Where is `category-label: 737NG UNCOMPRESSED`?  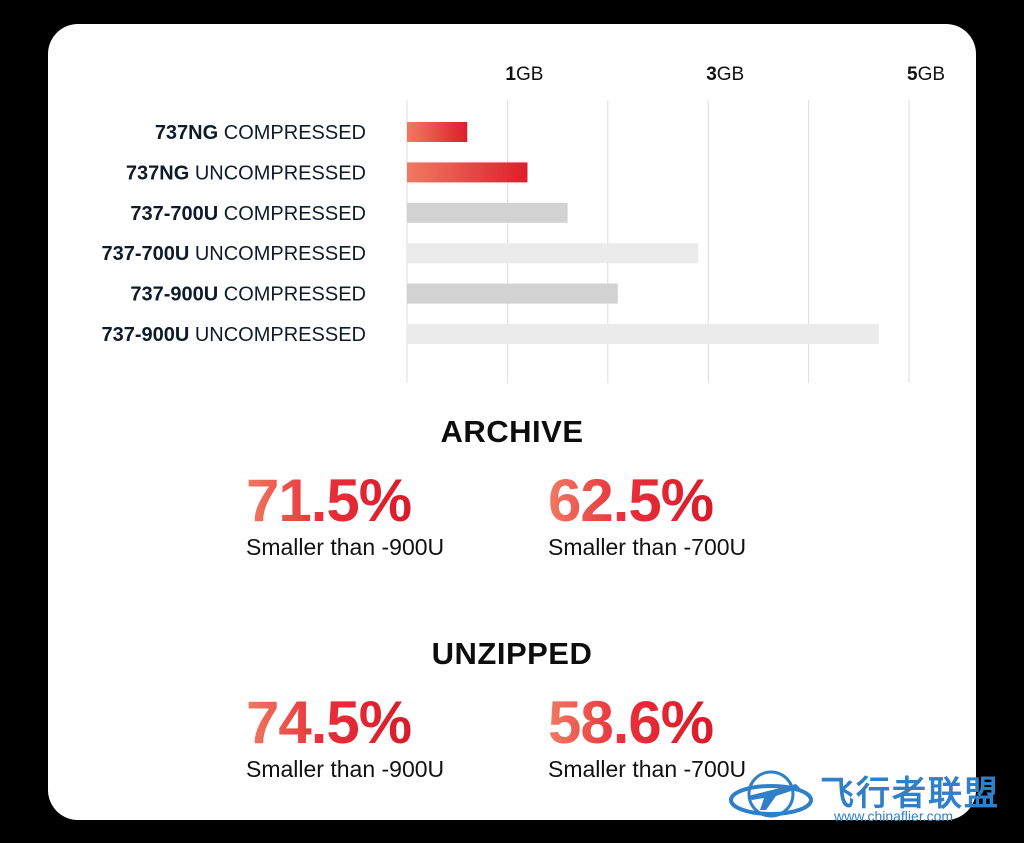 category-label: 737NG UNCOMPRESSED is located at coordinates (246, 173).